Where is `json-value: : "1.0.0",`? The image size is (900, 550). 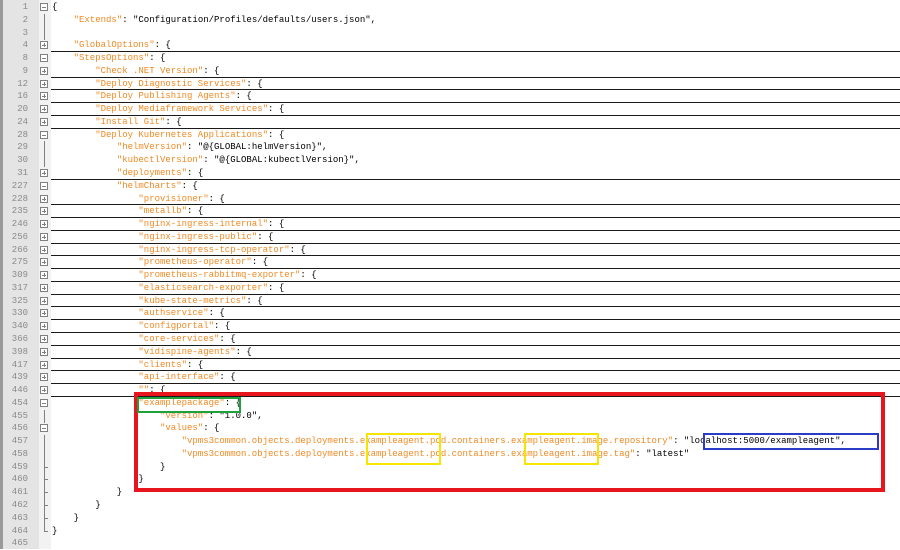 json-value: : "1.0.0", is located at coordinates (235, 415).